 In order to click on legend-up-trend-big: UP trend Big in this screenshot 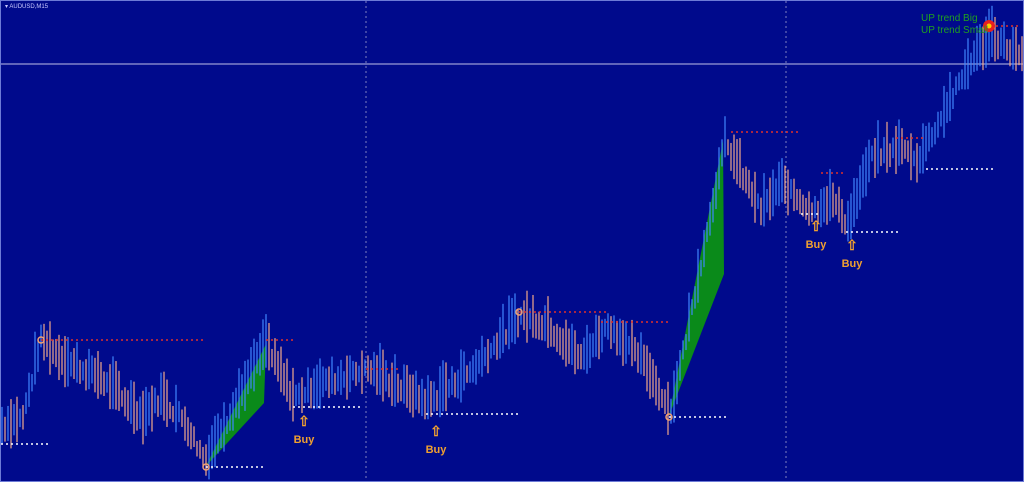, I will do `click(949, 18)`.